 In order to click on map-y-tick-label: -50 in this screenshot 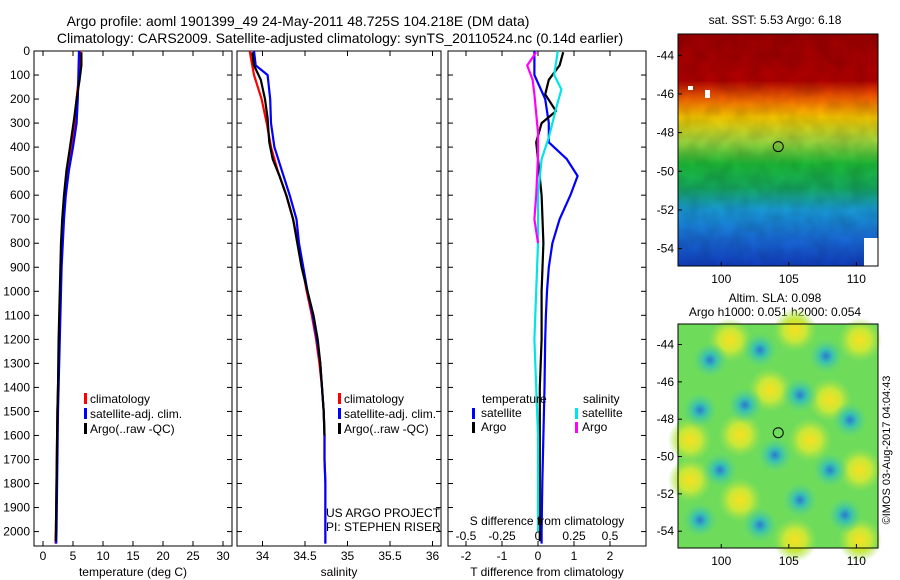, I will do `click(666, 171)`.